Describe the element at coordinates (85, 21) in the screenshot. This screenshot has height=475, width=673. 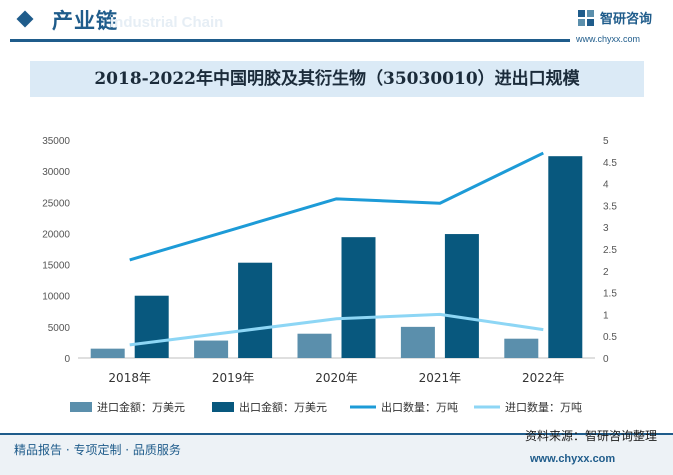
I see `section-title: 产业链` at that location.